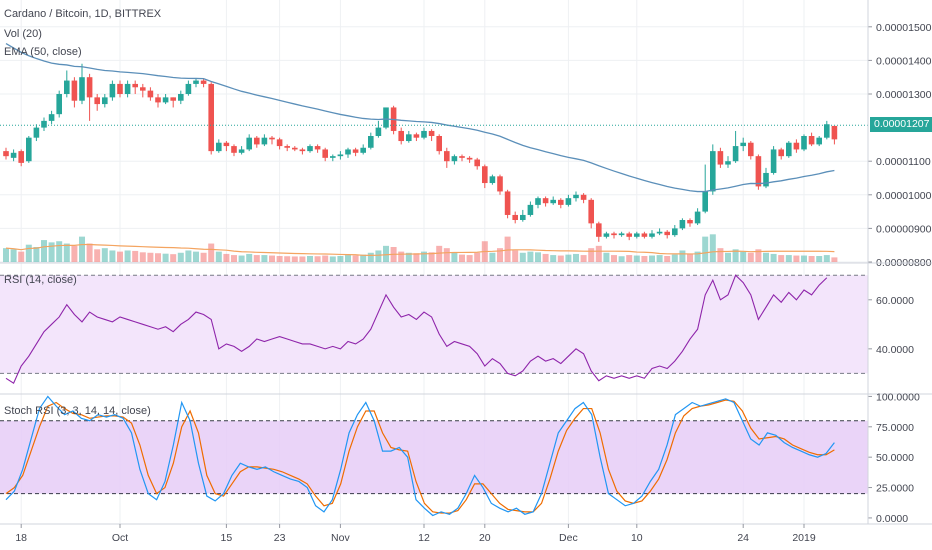 The image size is (932, 550). I want to click on rsi-axis-label: 60.0000, so click(895, 301).